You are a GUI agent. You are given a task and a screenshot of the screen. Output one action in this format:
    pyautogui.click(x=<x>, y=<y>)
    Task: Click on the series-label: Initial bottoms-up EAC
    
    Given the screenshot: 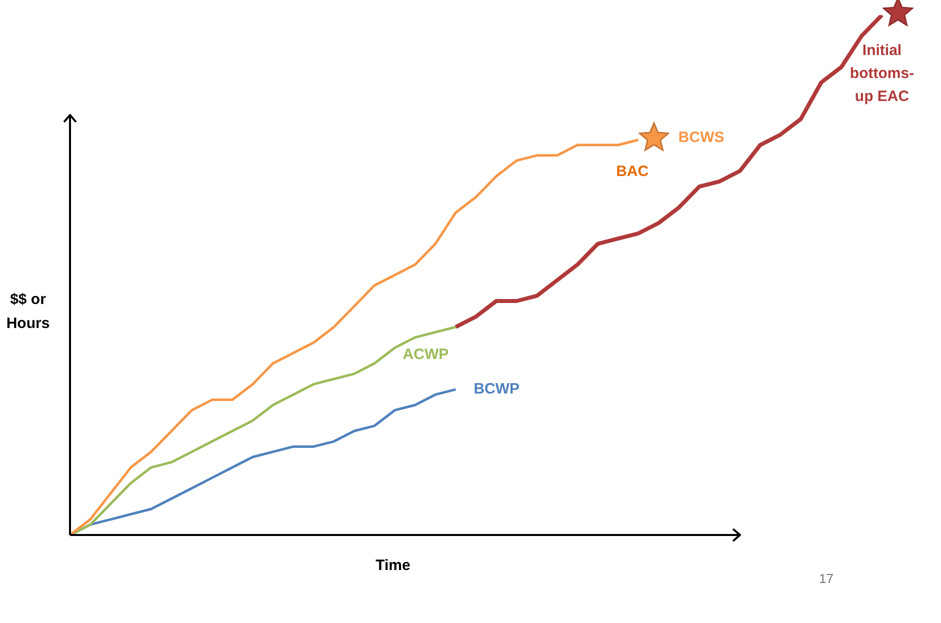 What is the action you would take?
    pyautogui.click(x=882, y=74)
    